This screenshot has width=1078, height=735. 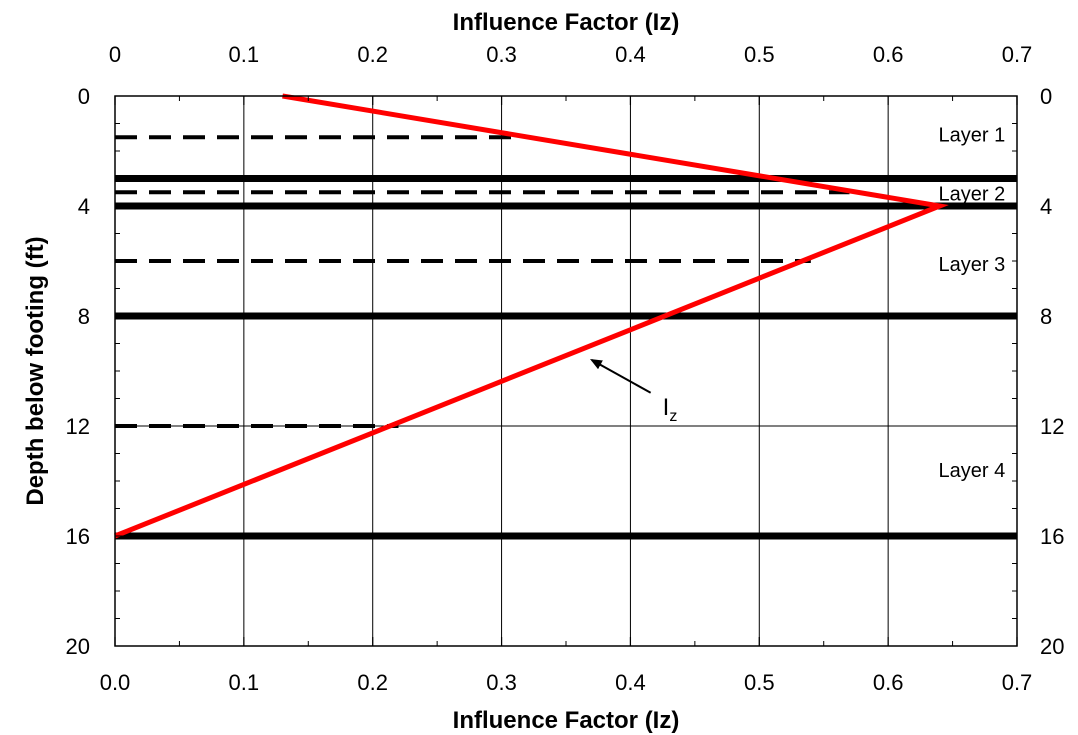 I want to click on y-tick-label-left-1: 4, so click(x=84, y=206).